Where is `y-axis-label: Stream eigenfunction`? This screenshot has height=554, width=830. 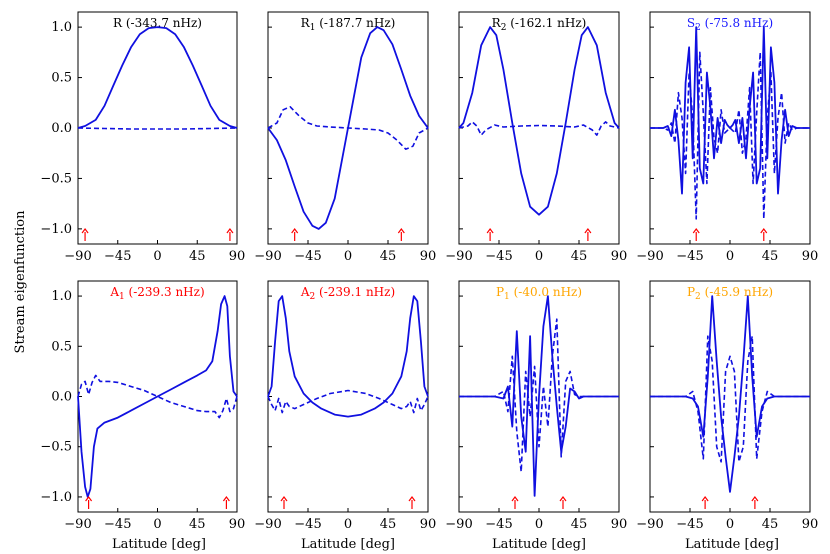
y-axis-label: Stream eigenfunction is located at coordinates (20, 282).